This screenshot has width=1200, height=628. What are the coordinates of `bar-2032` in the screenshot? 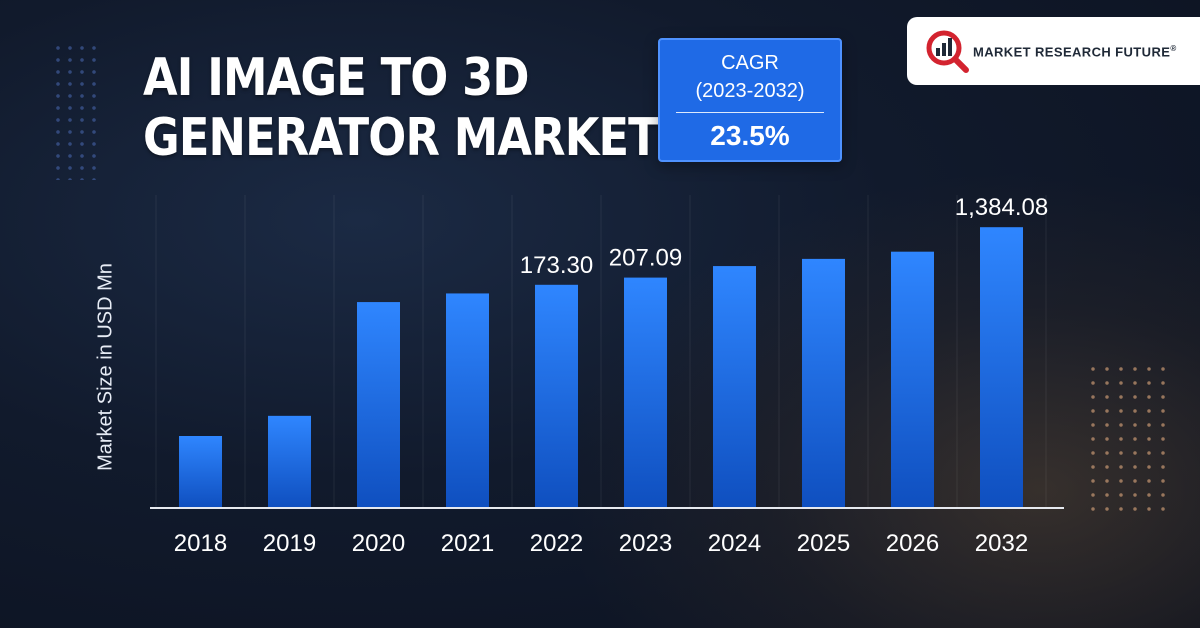 It's located at (1001, 367).